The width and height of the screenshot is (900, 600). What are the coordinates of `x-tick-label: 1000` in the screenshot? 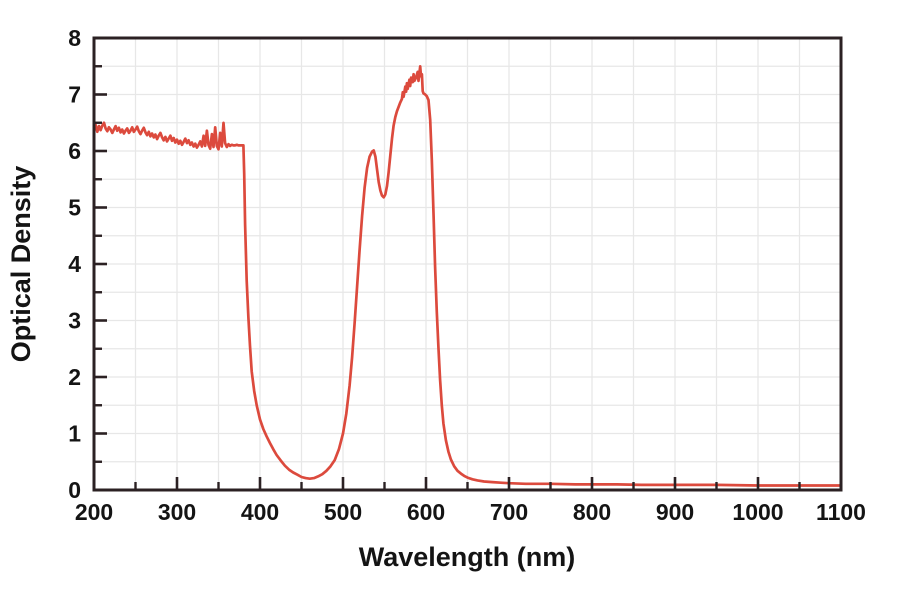 It's located at (757, 512).